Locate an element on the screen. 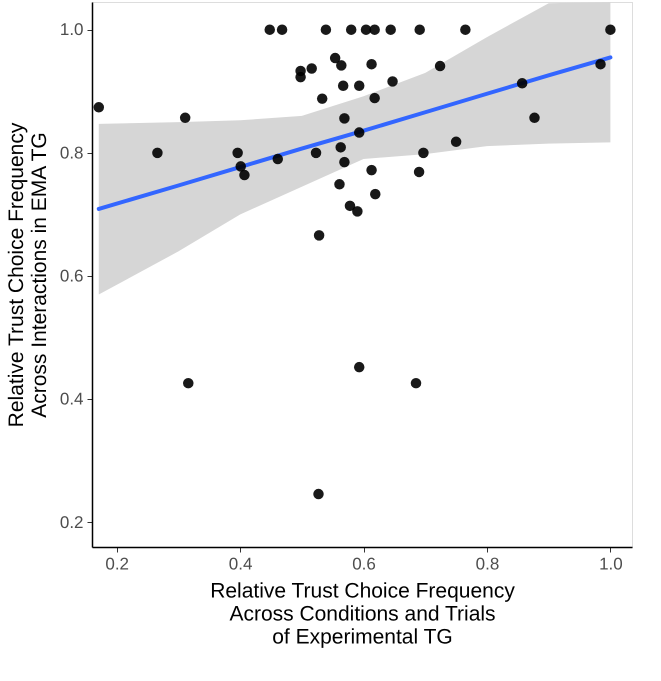 Image resolution: width=661 pixels, height=681 pixels. x-tick-label: 0.6 is located at coordinates (364, 564).